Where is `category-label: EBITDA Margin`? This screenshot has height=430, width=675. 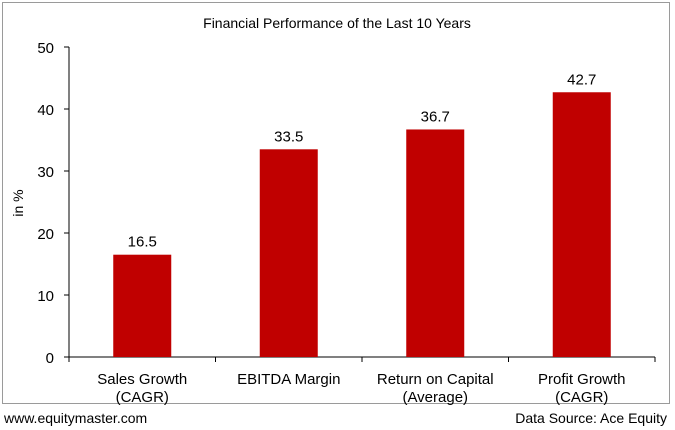 category-label: EBITDA Margin is located at coordinates (288, 379).